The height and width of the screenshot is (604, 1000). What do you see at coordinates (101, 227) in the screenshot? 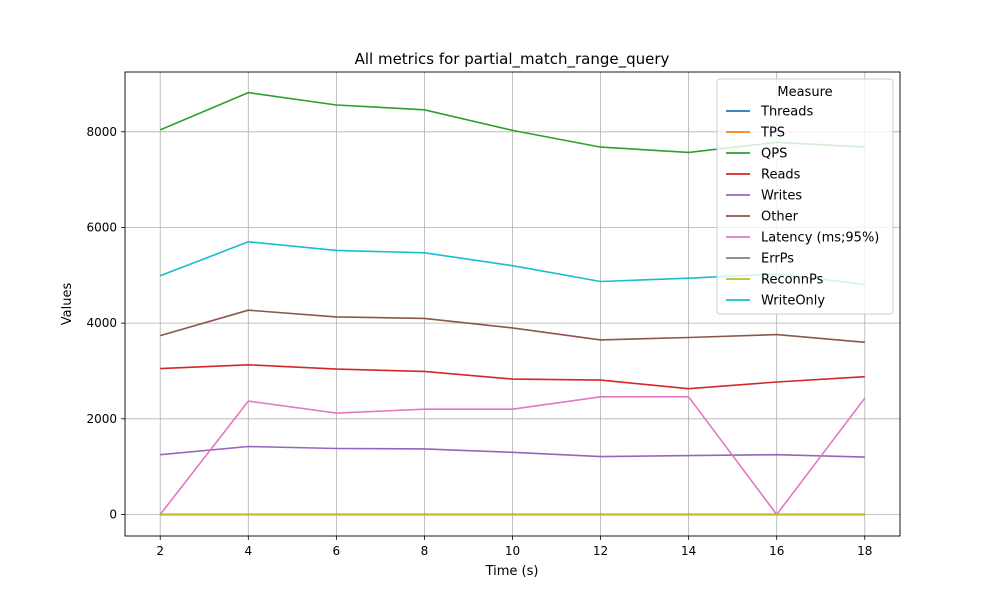
I see `y-tick-label: 6000` at bounding box center [101, 227].